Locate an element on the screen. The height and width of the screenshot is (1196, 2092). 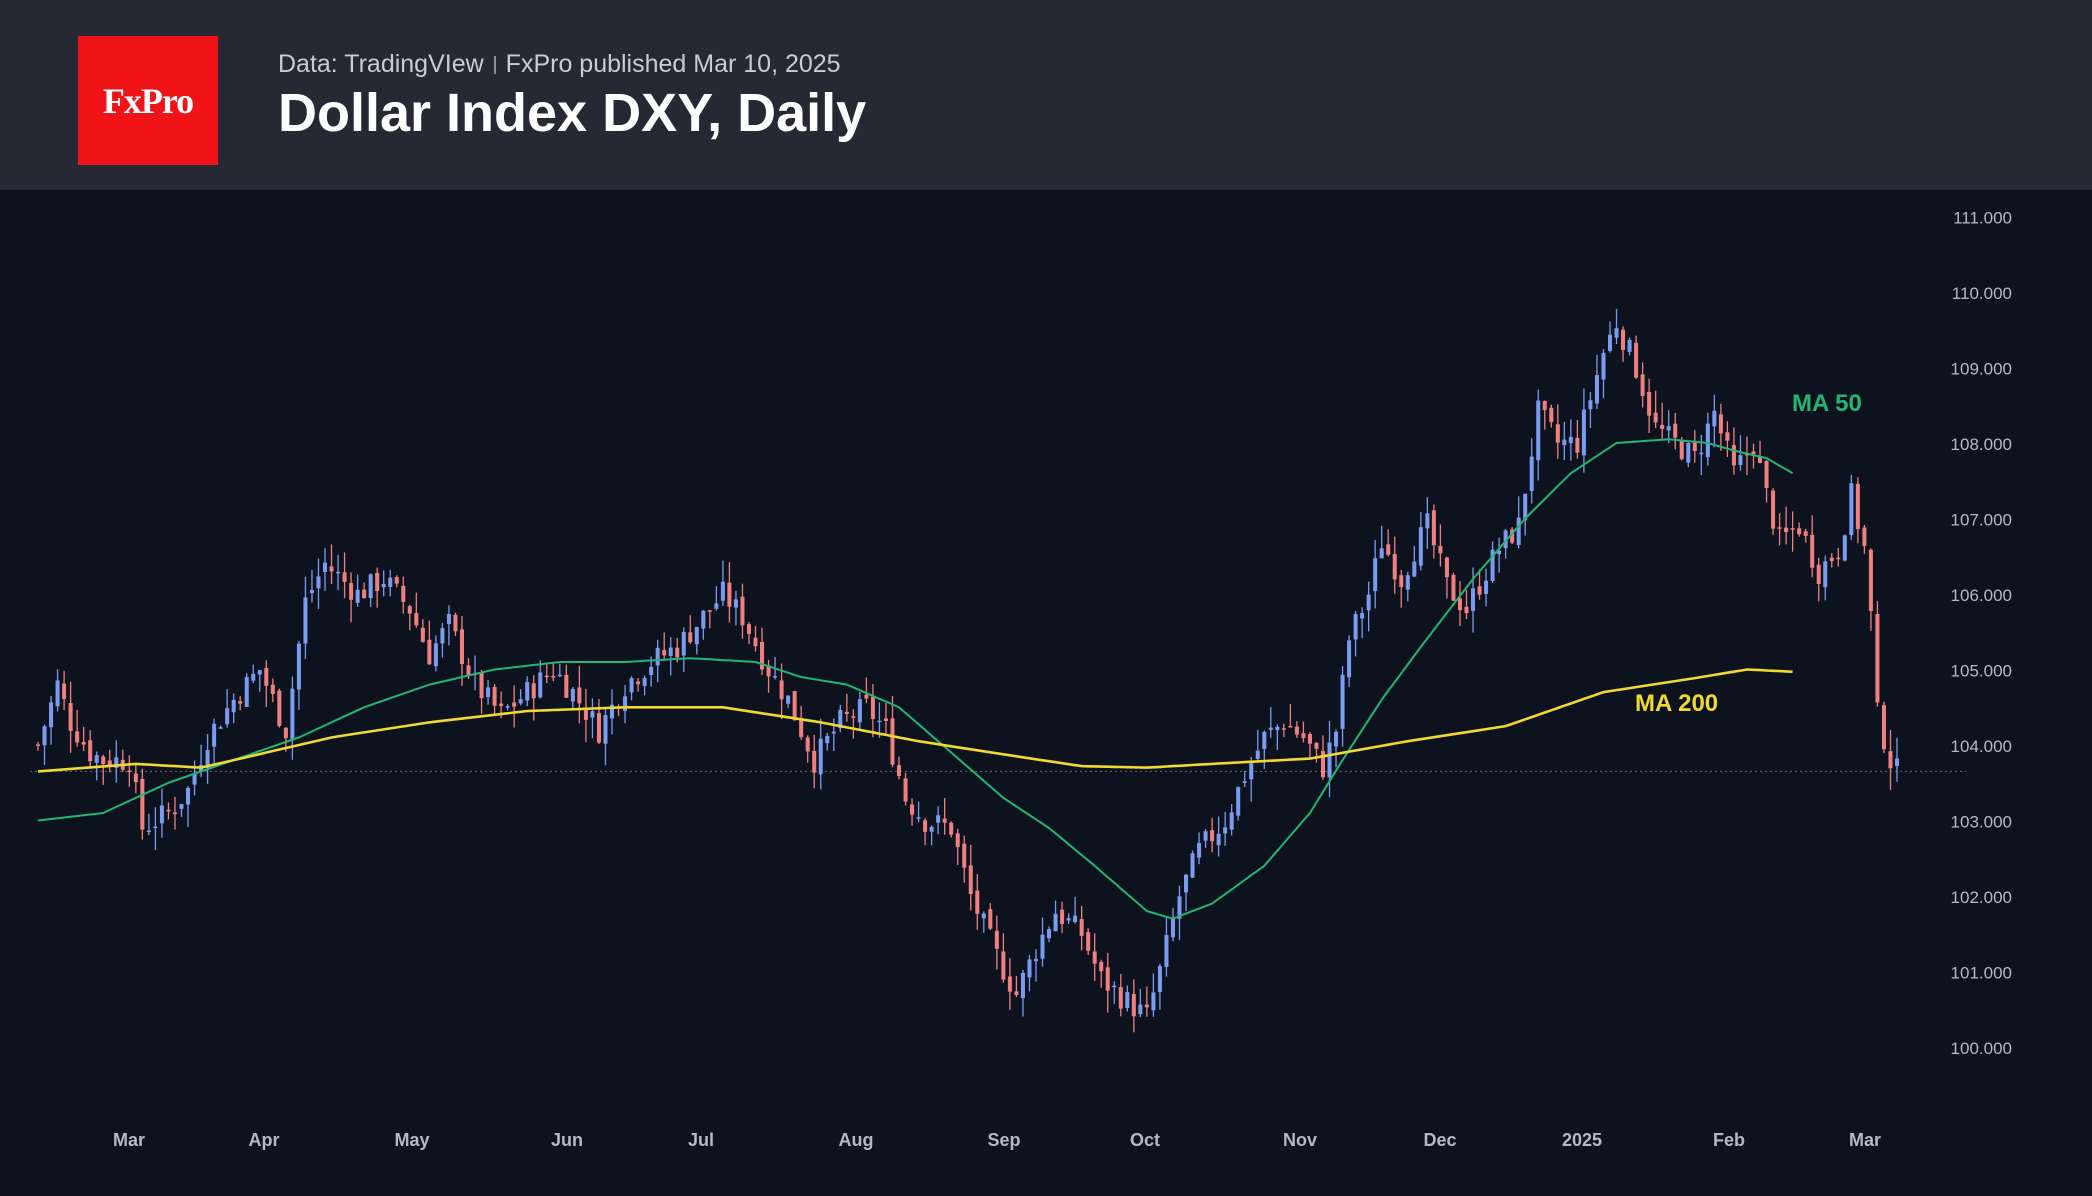
y-tick-label: 110.000 is located at coordinates (1982, 293).